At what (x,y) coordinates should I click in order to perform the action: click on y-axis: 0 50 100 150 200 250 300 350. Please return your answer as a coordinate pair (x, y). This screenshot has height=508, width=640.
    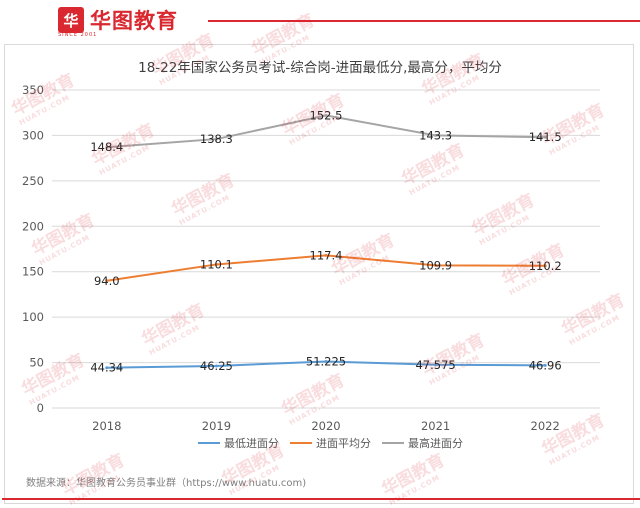
    Looking at the image, I should click on (33, 249).